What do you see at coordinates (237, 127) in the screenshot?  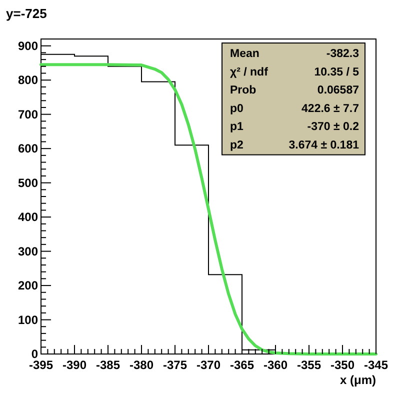 I see `annotation: p1` at bounding box center [237, 127].